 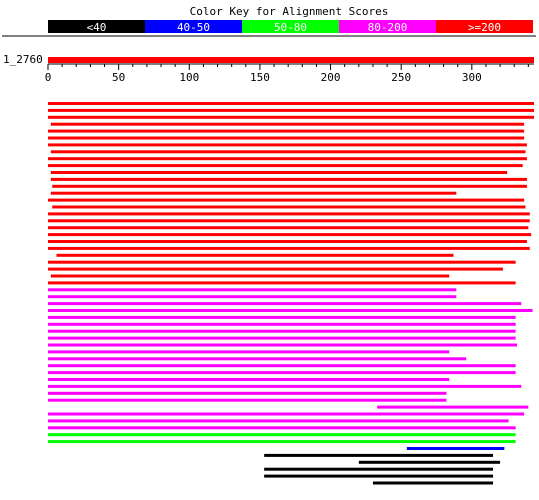 I want to click on query-bar, so click(x=291, y=60).